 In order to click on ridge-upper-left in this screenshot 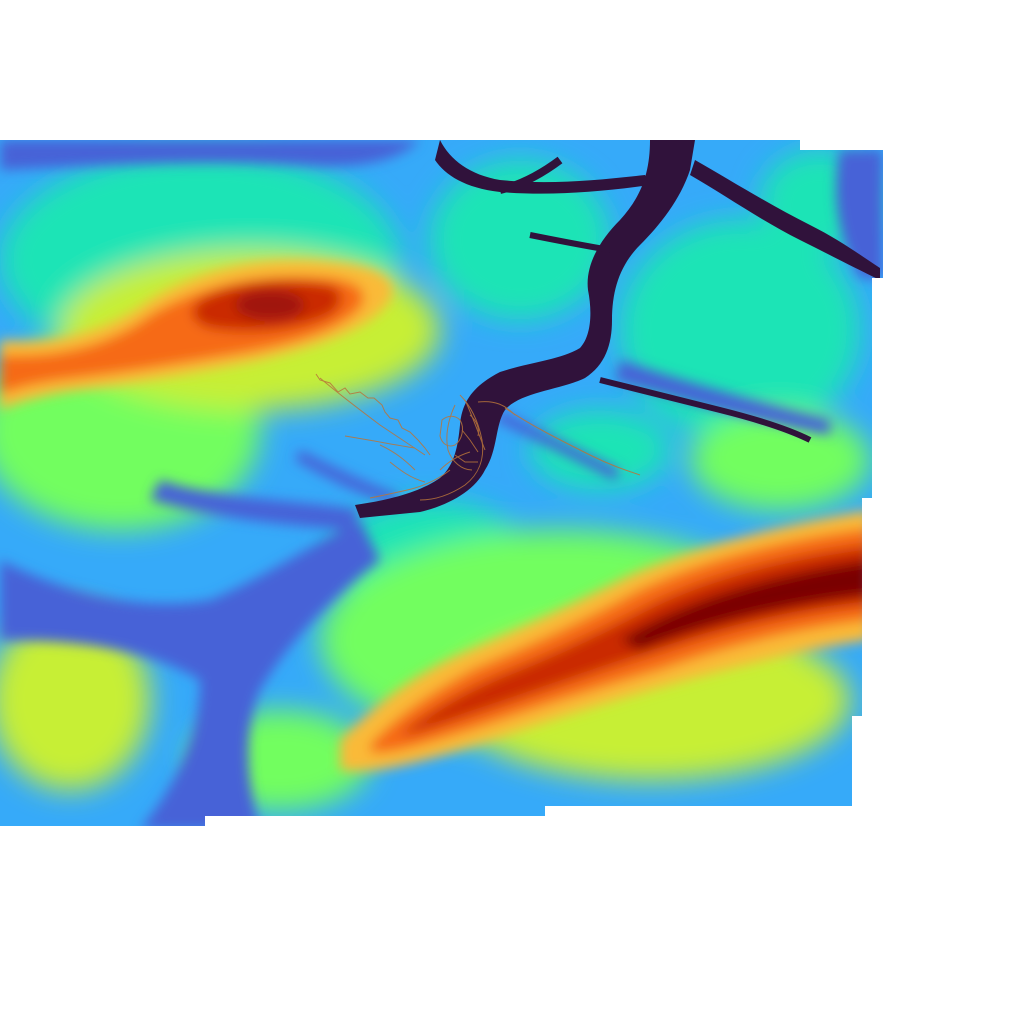, I will do `click(196, 335)`.